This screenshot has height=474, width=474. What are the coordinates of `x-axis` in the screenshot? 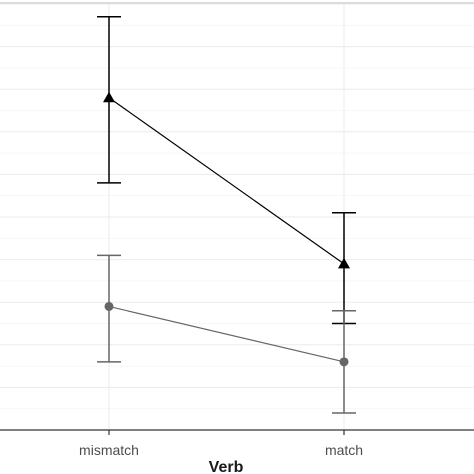 It's located at (237, 432).